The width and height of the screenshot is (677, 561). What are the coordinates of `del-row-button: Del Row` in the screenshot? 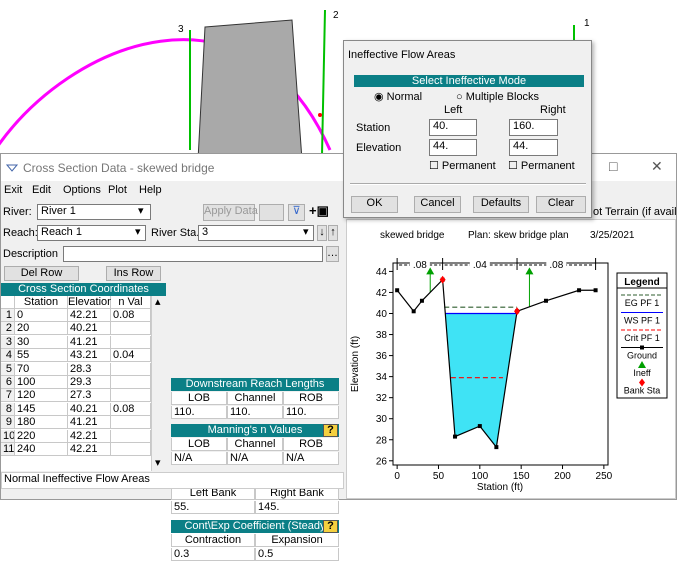 It's located at (41, 273).